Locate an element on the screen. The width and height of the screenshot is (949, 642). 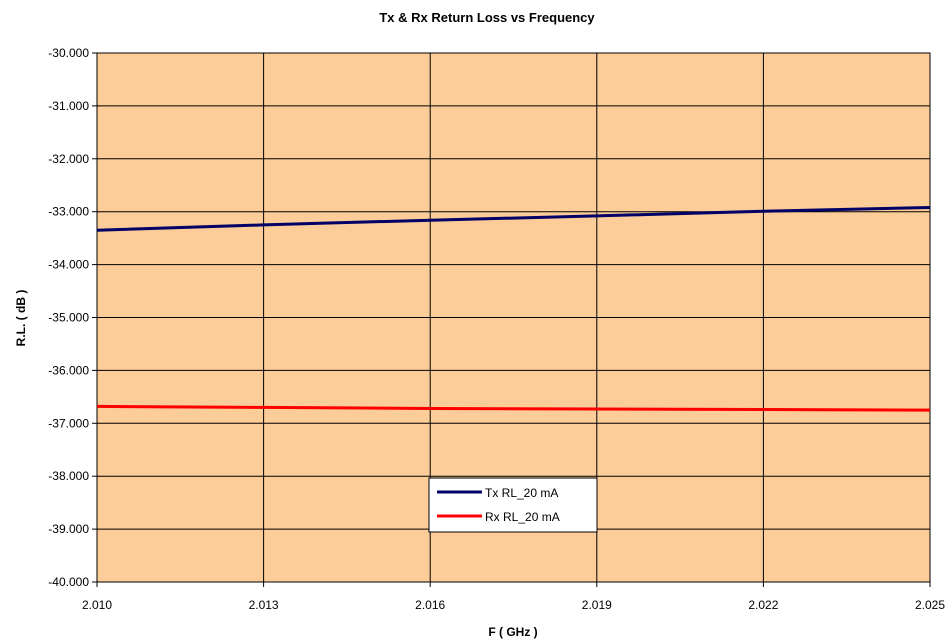
legend: Tx RL_20 mA Rx RL_20 mA is located at coordinates (513, 505).